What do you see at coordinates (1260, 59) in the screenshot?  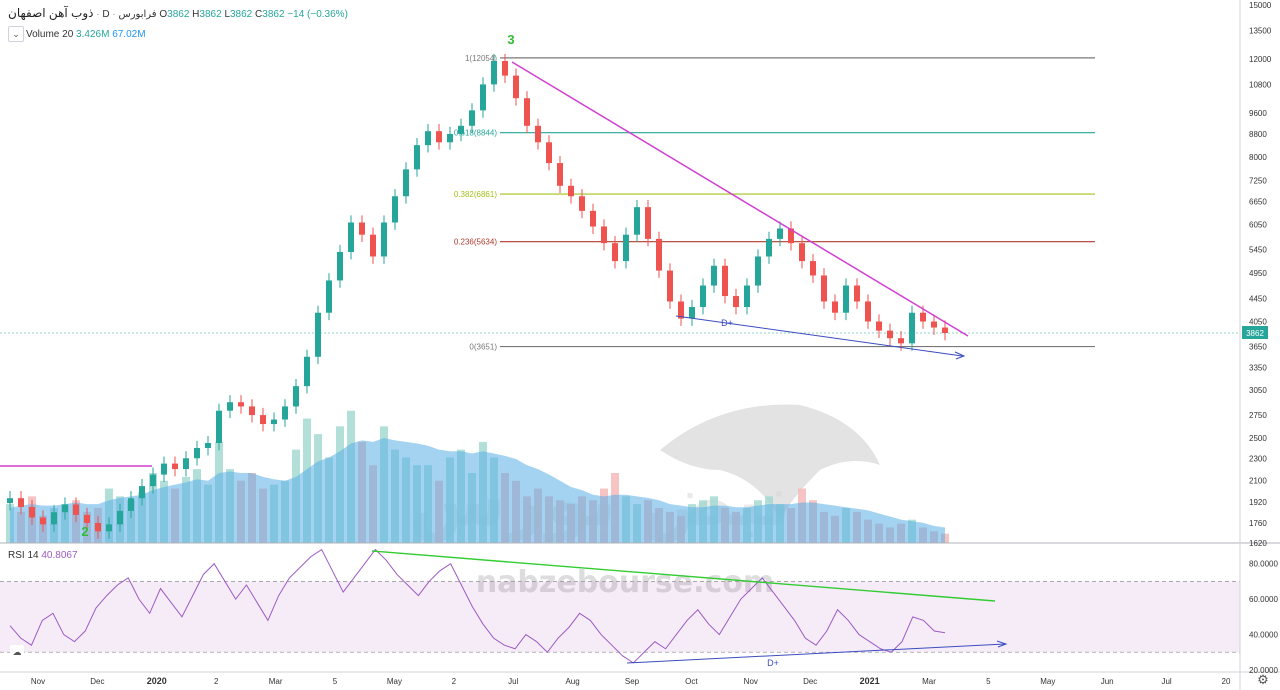 I see `price-tick-label: 12000` at bounding box center [1260, 59].